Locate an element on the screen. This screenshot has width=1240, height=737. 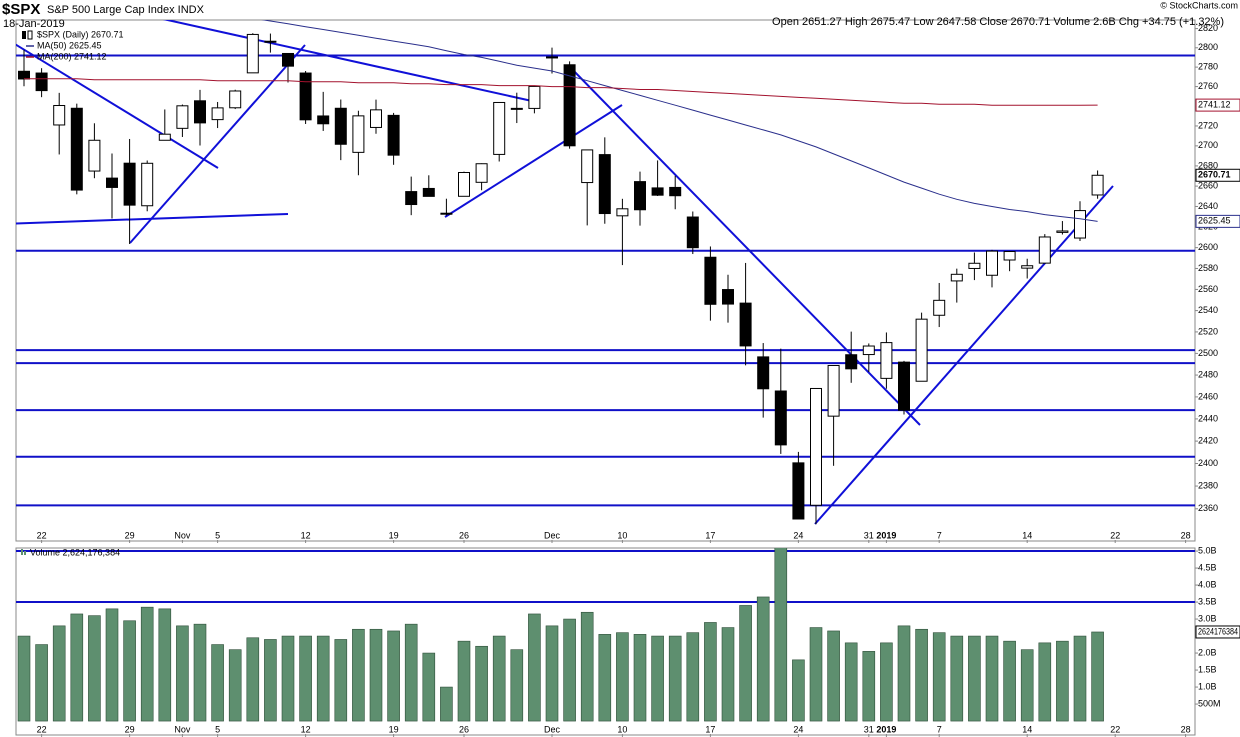
x-tick-label: 26 is located at coordinates (464, 535).